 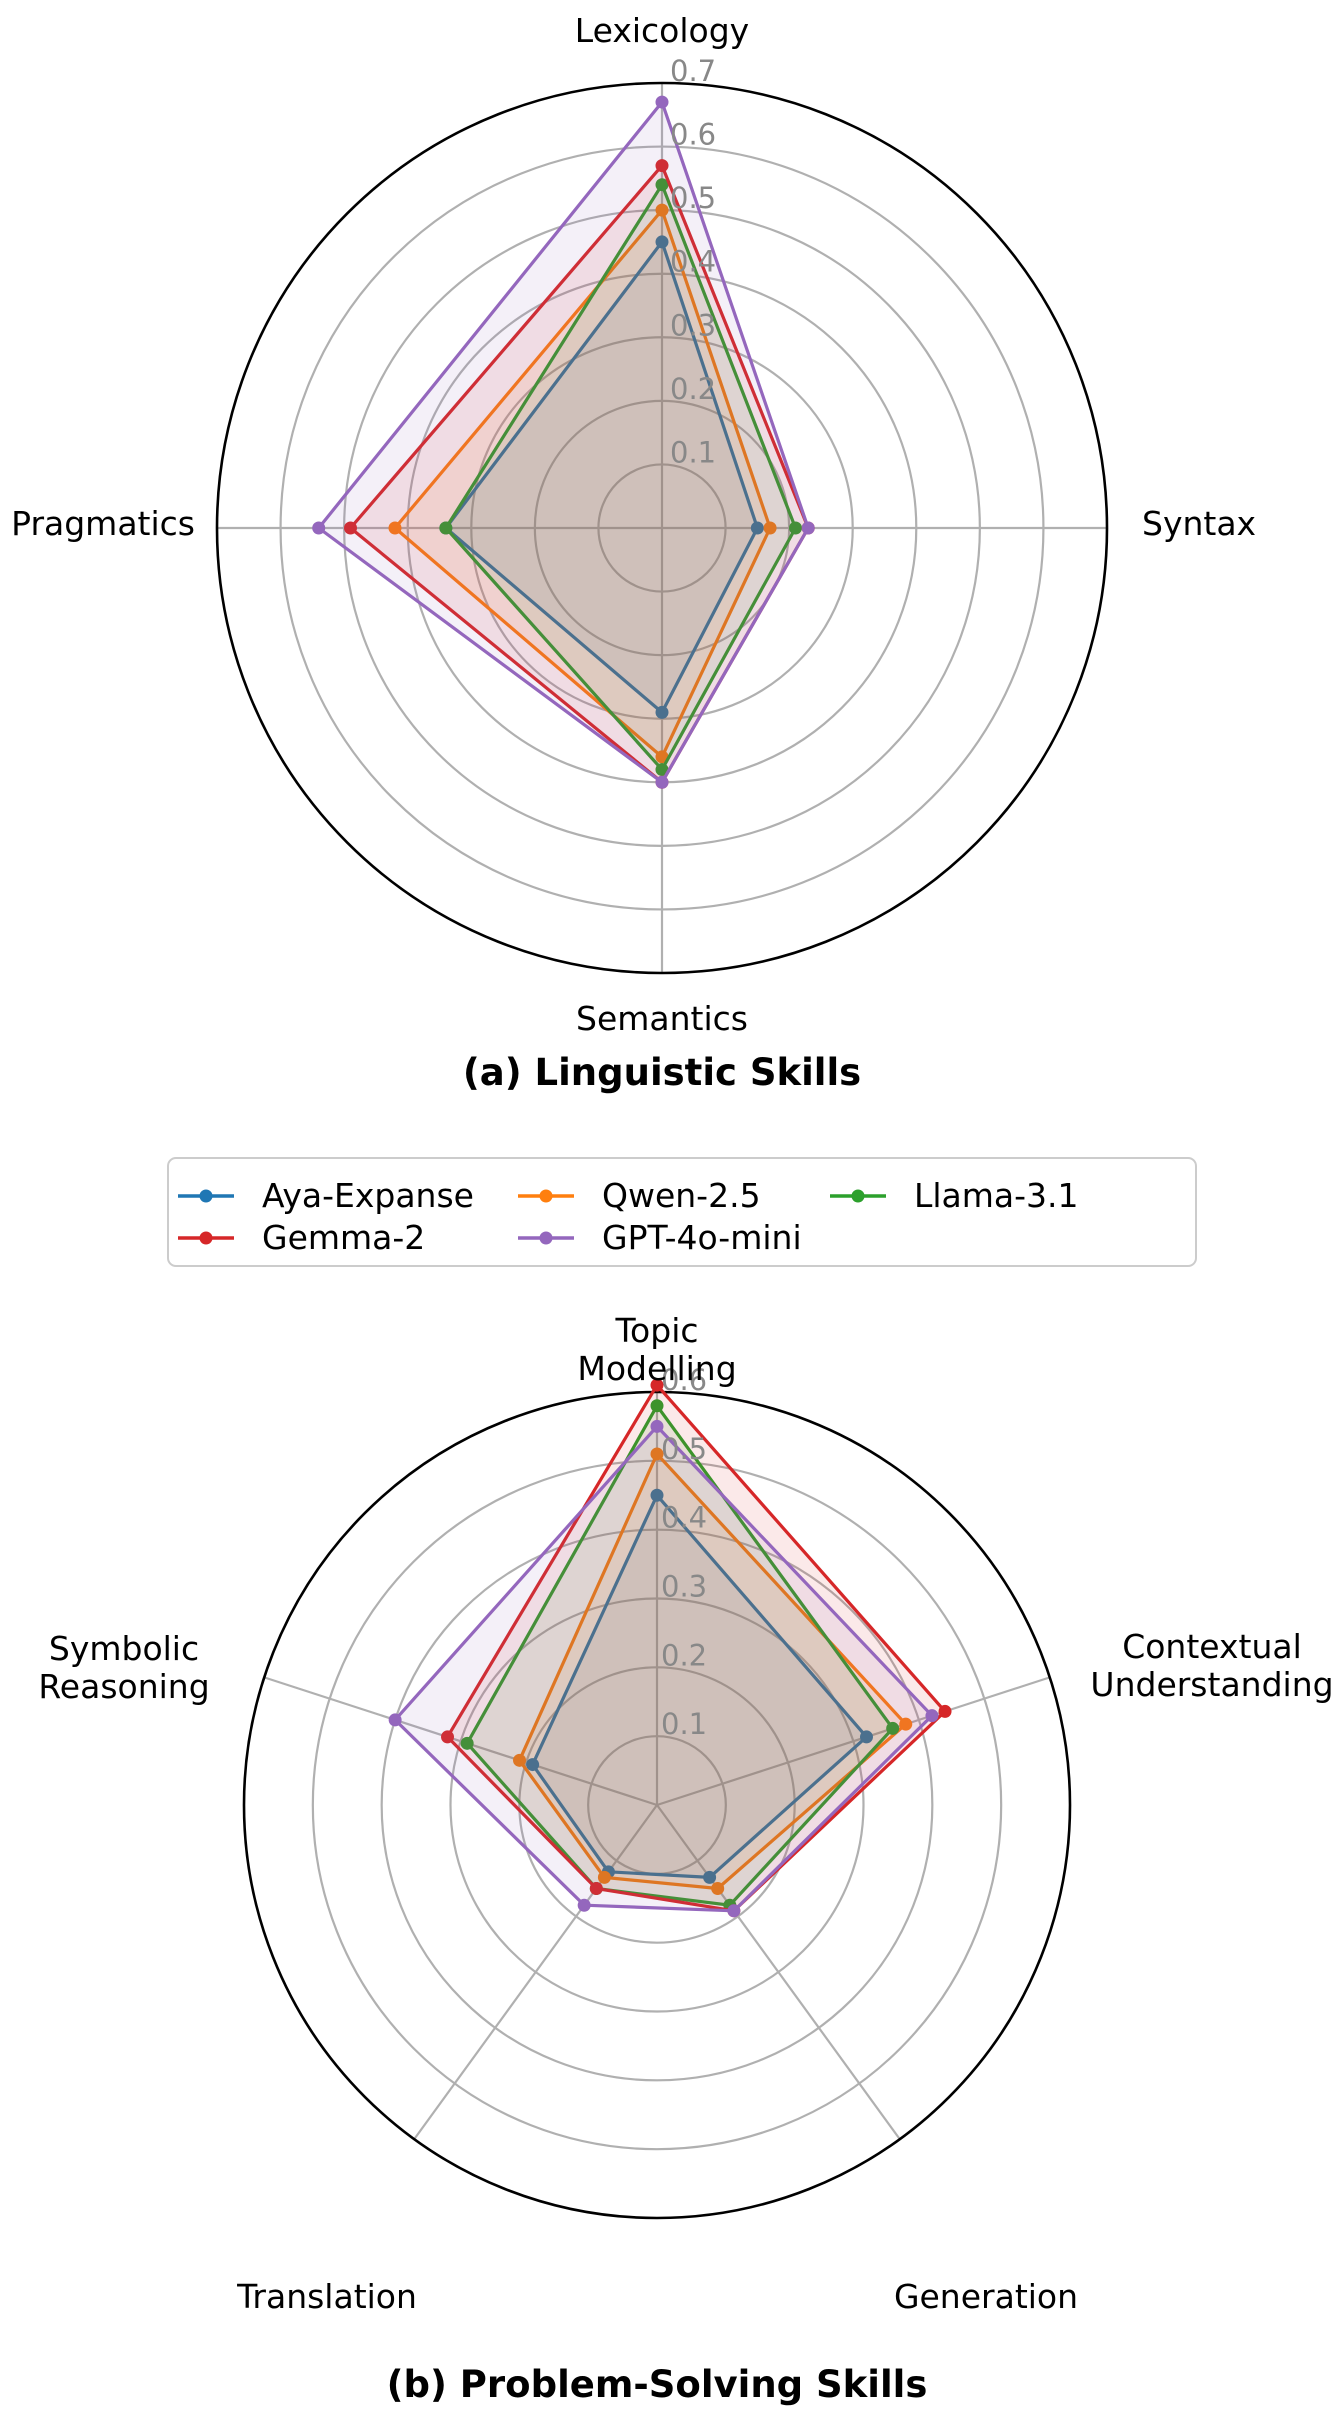 I want to click on data-point-qwen-2-5-semantics, so click(x=662, y=757).